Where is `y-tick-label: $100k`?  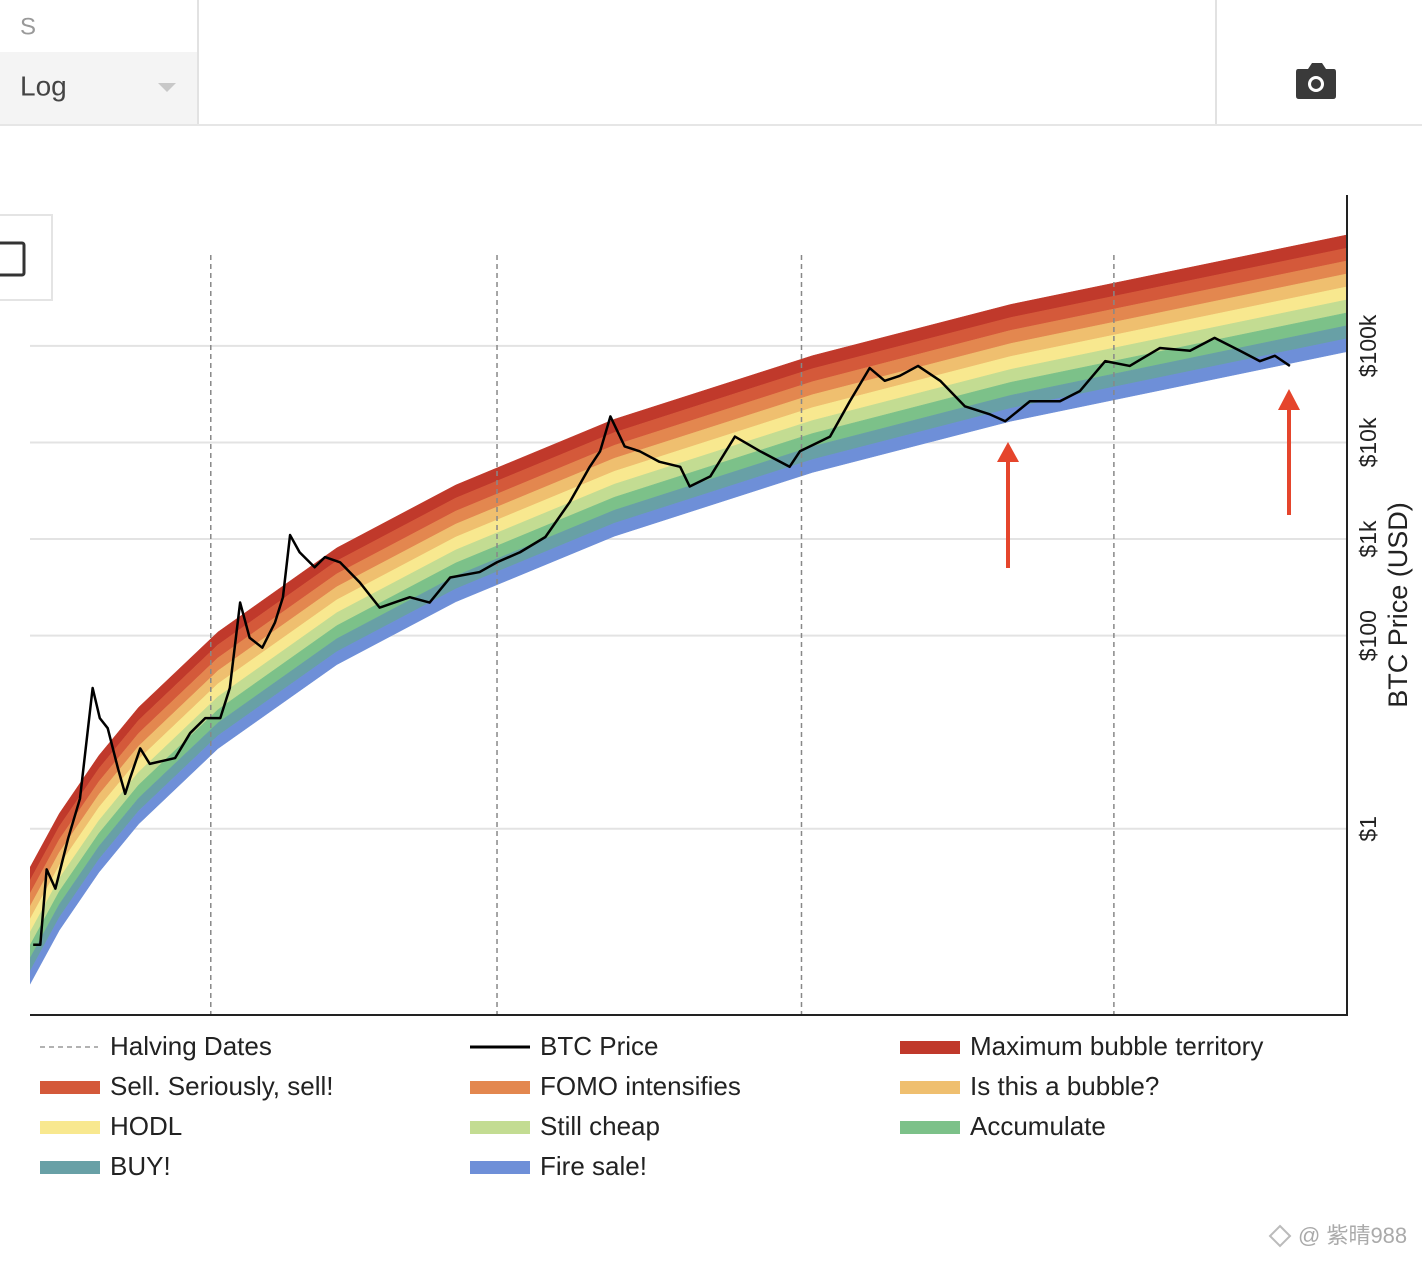
y-tick-label: $100k is located at coordinates (1368, 345).